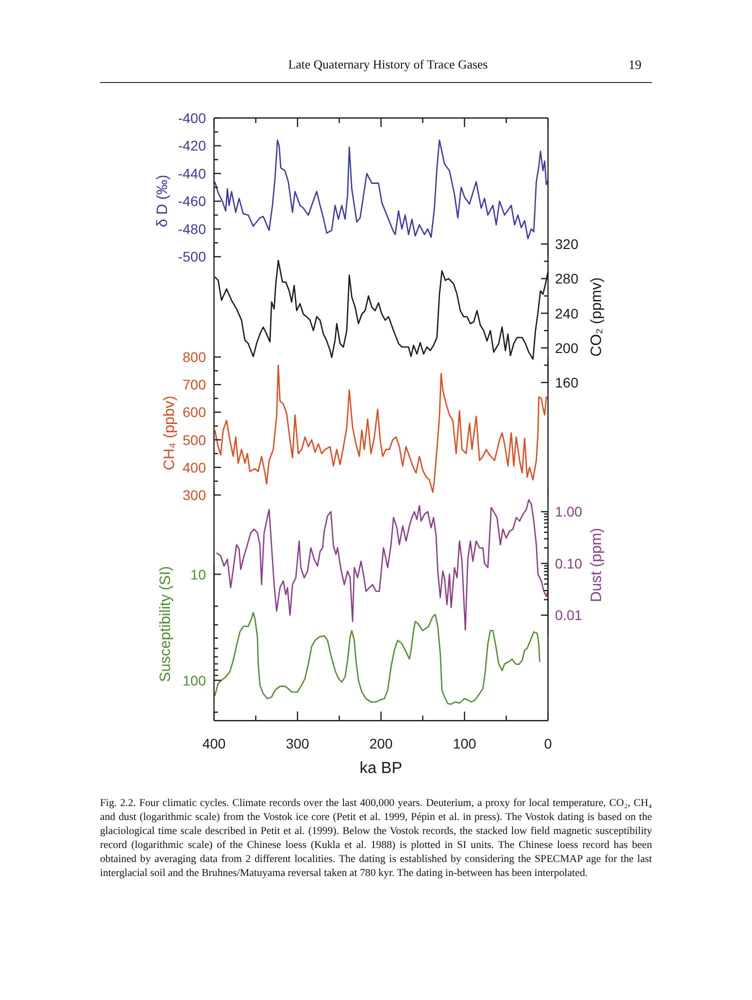 This screenshot has width=752, height=1000. What do you see at coordinates (192, 146) in the screenshot?
I see `y-tick-label: -420` at bounding box center [192, 146].